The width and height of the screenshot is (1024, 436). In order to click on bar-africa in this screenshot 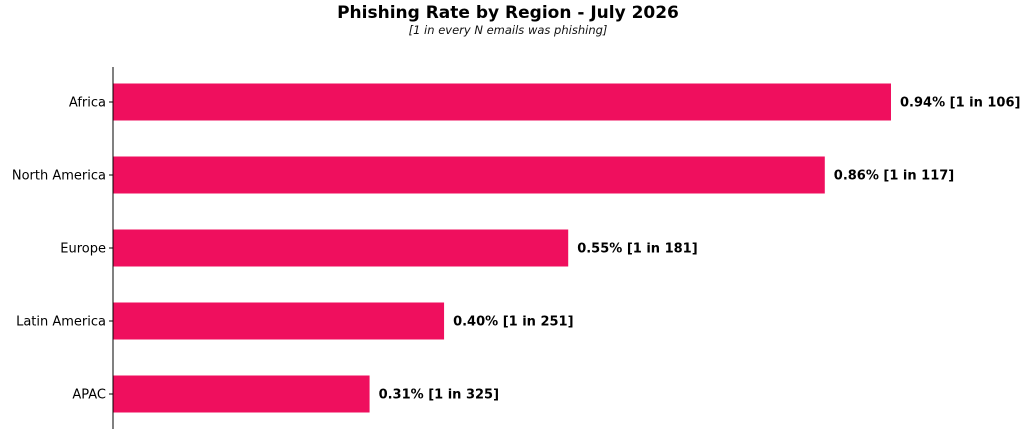, I will do `click(502, 102)`.